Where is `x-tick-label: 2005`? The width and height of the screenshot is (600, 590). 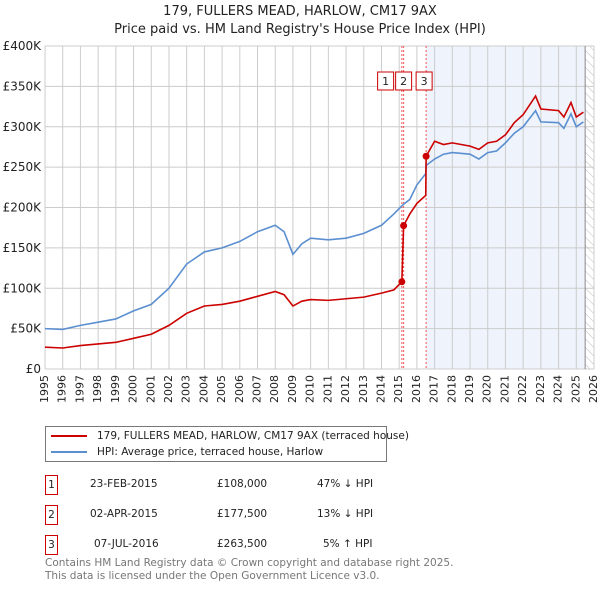
x-tick-label: 2005 is located at coordinates (221, 389).